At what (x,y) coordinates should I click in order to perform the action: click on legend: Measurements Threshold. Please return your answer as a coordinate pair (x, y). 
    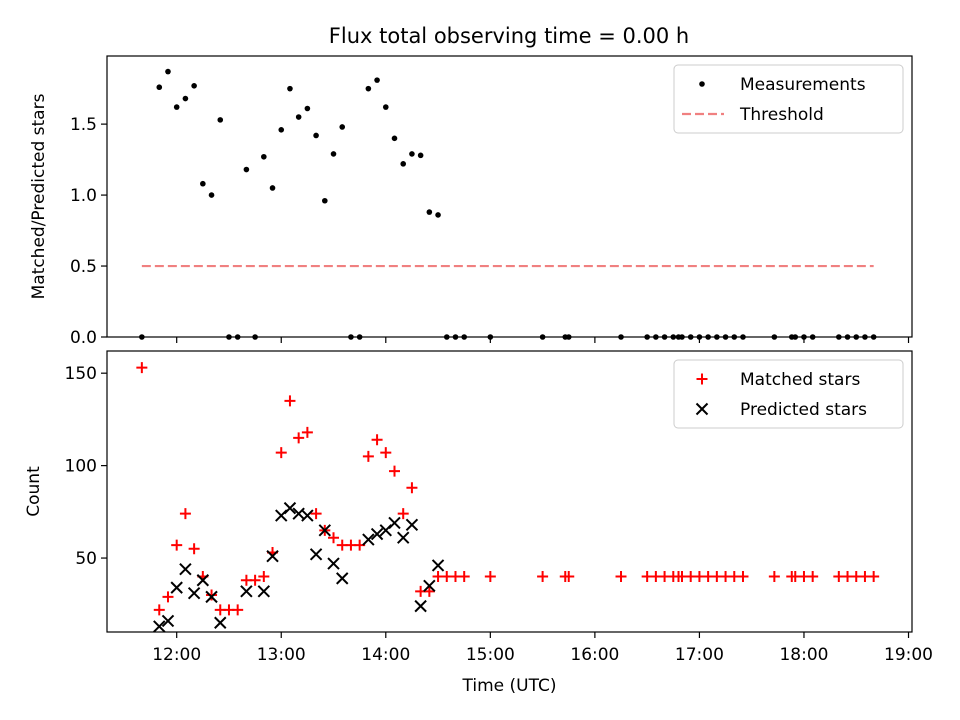
    Looking at the image, I should click on (788, 99).